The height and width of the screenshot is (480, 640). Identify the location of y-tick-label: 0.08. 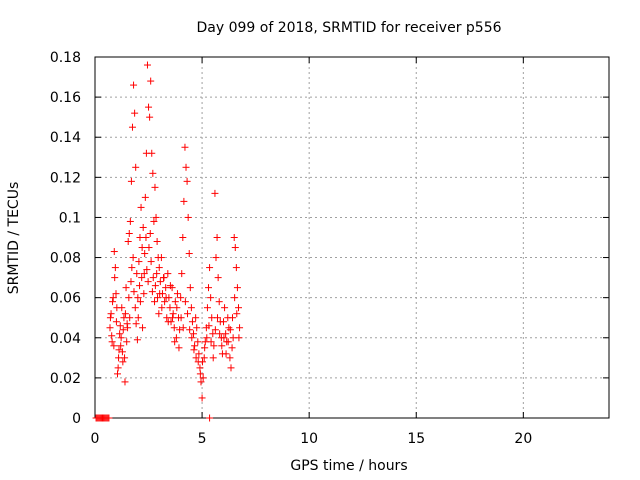
(65, 259).